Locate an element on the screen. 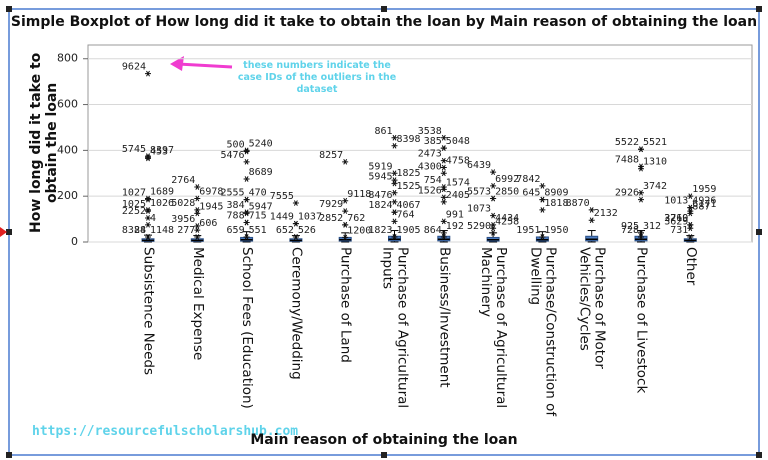 The width and height of the screenshot is (768, 460). outlier-id: 5945 is located at coordinates (380, 177).